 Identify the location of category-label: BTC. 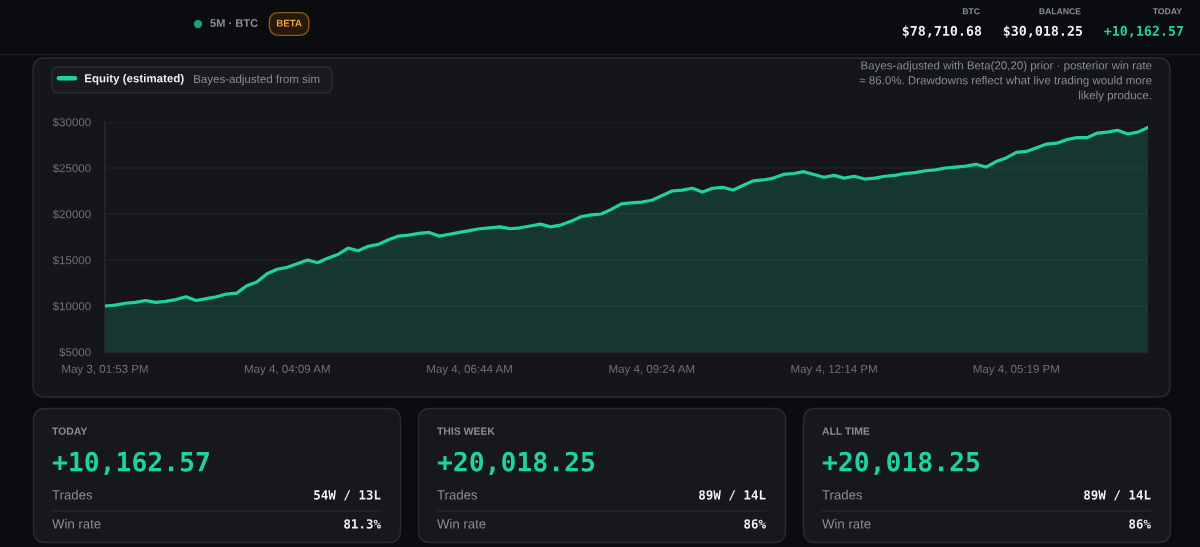
(971, 11).